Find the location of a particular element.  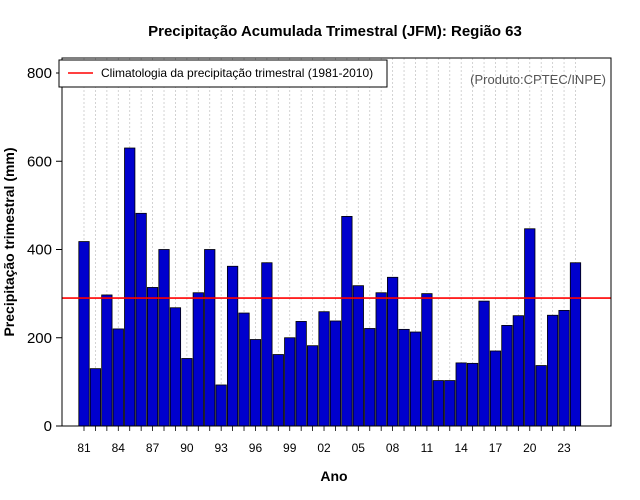

bar-1991 is located at coordinates (198, 359).